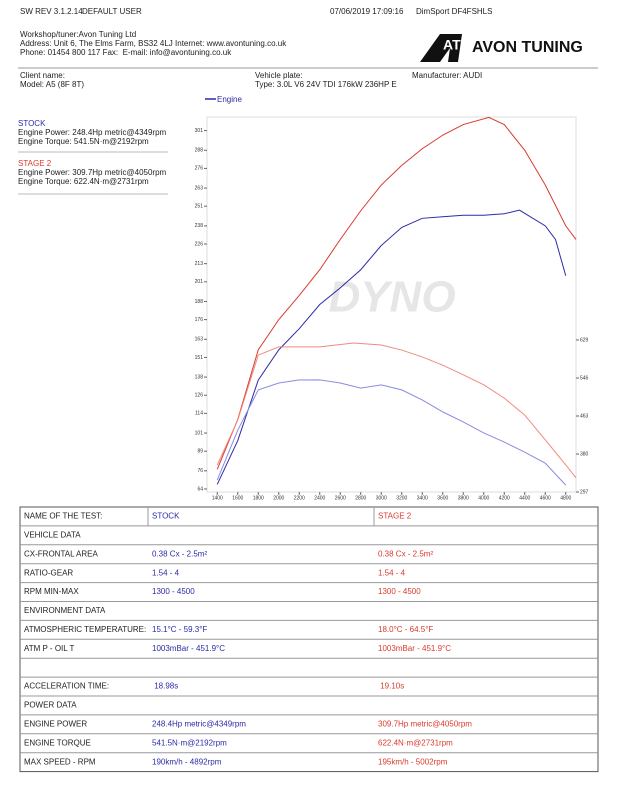 This screenshot has height=800, width=618. I want to click on datetime: 07/06/2019 17:09:16, so click(367, 11).